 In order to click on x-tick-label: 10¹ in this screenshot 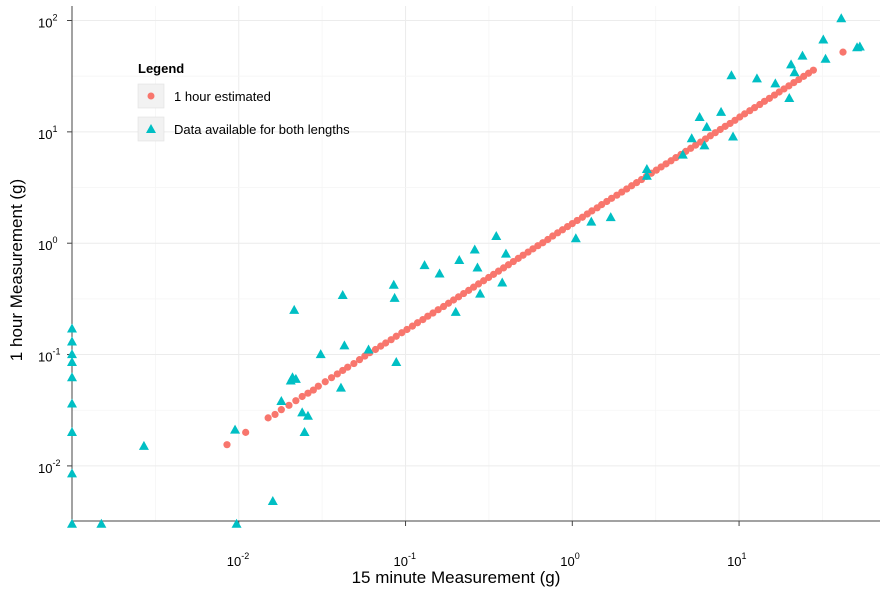, I will do `click(736, 560)`.